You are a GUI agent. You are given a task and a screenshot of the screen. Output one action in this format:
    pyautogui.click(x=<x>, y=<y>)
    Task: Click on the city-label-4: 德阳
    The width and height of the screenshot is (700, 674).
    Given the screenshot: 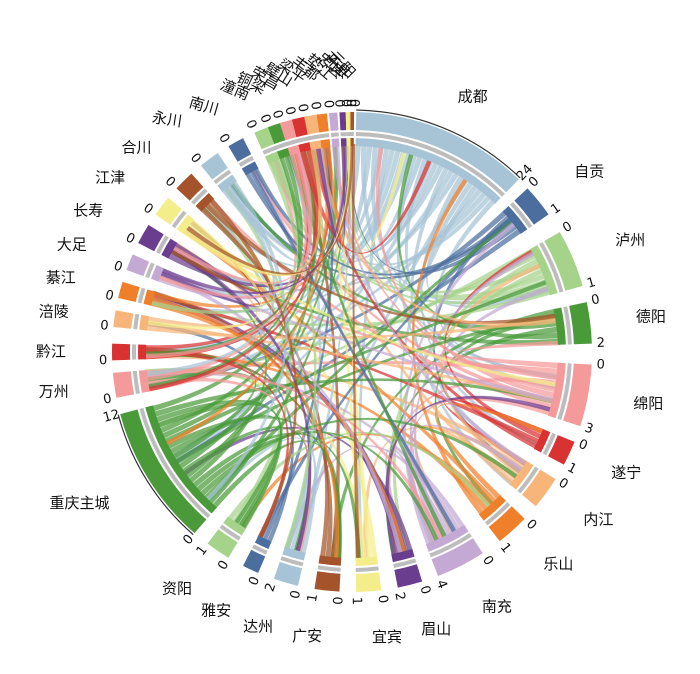 What is the action you would take?
    pyautogui.click(x=651, y=317)
    